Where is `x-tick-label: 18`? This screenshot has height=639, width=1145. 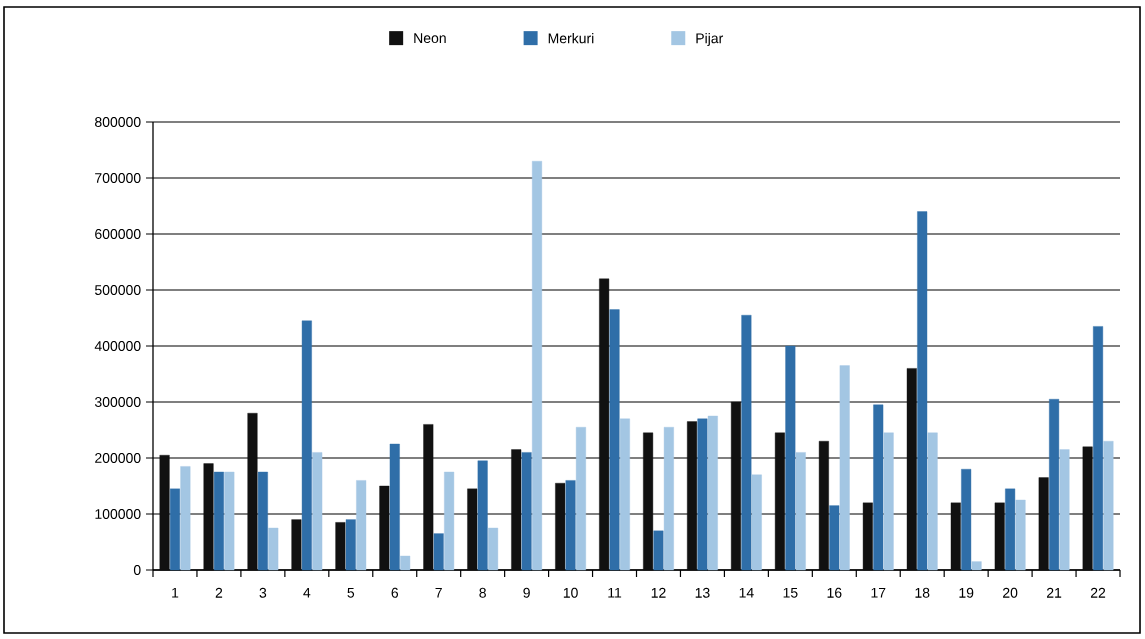 x-tick-label: 18 is located at coordinates (922, 592).